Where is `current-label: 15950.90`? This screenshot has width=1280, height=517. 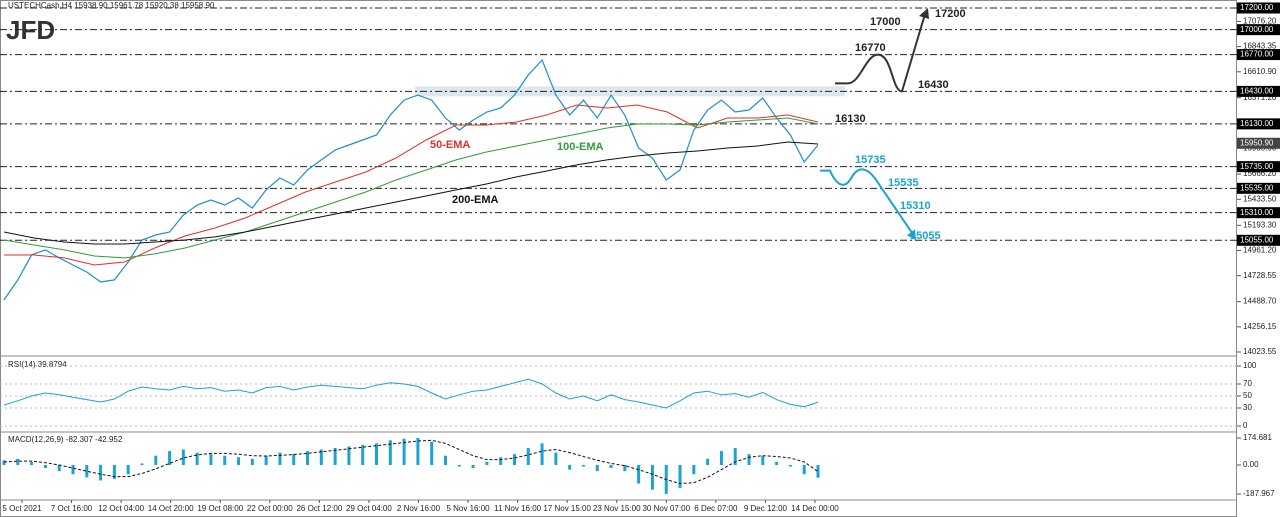
current-label: 15950.90 is located at coordinates (1257, 142).